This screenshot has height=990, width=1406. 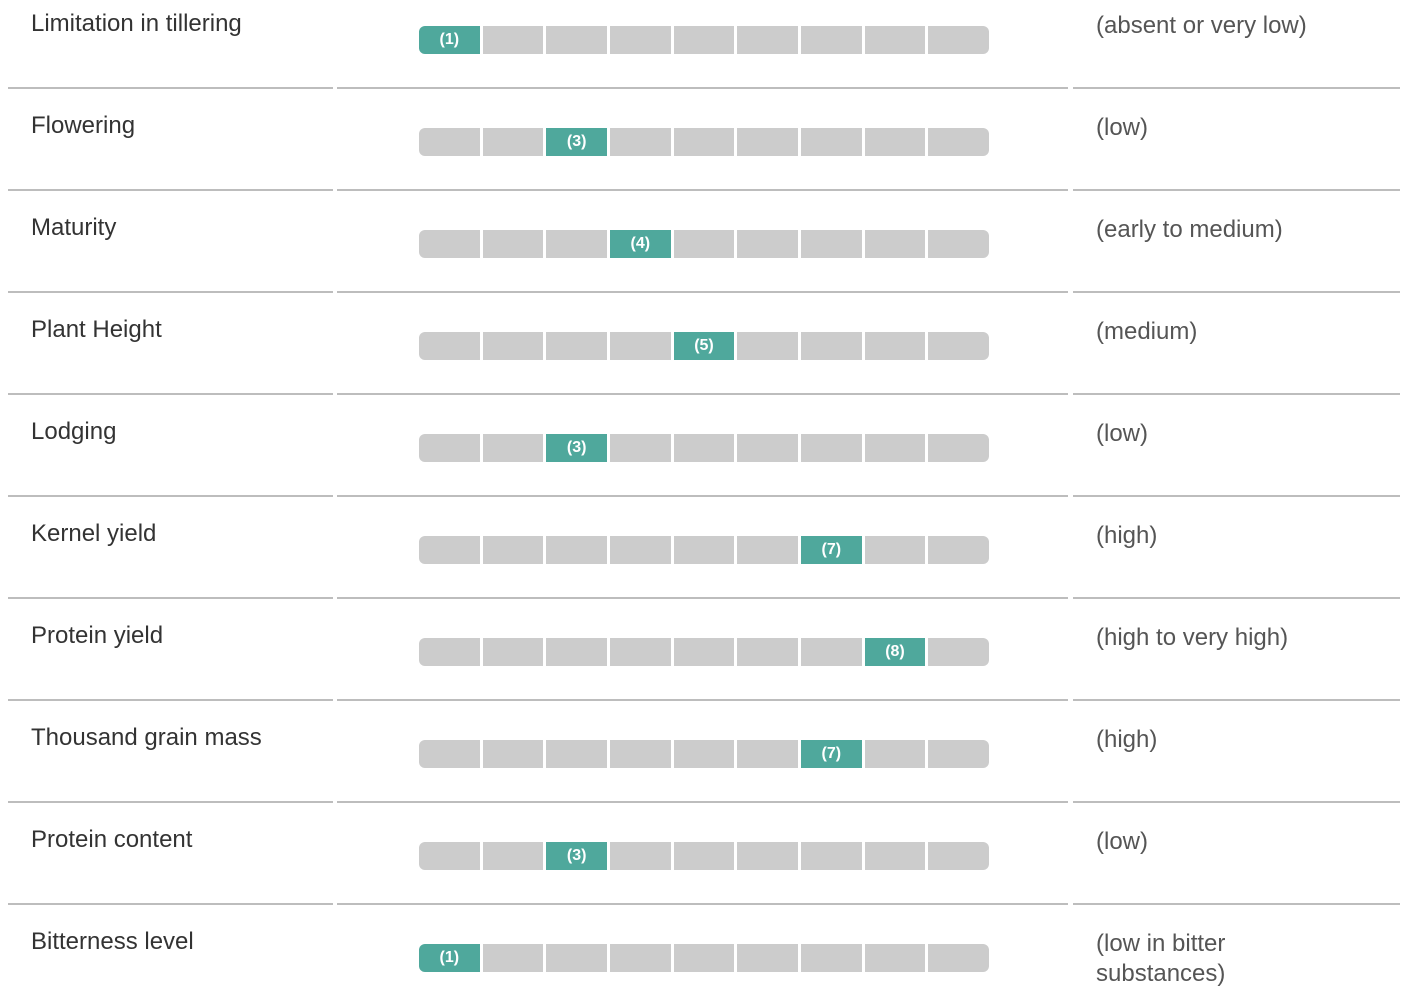 I want to click on description: (absent or very low), so click(x=1201, y=25).